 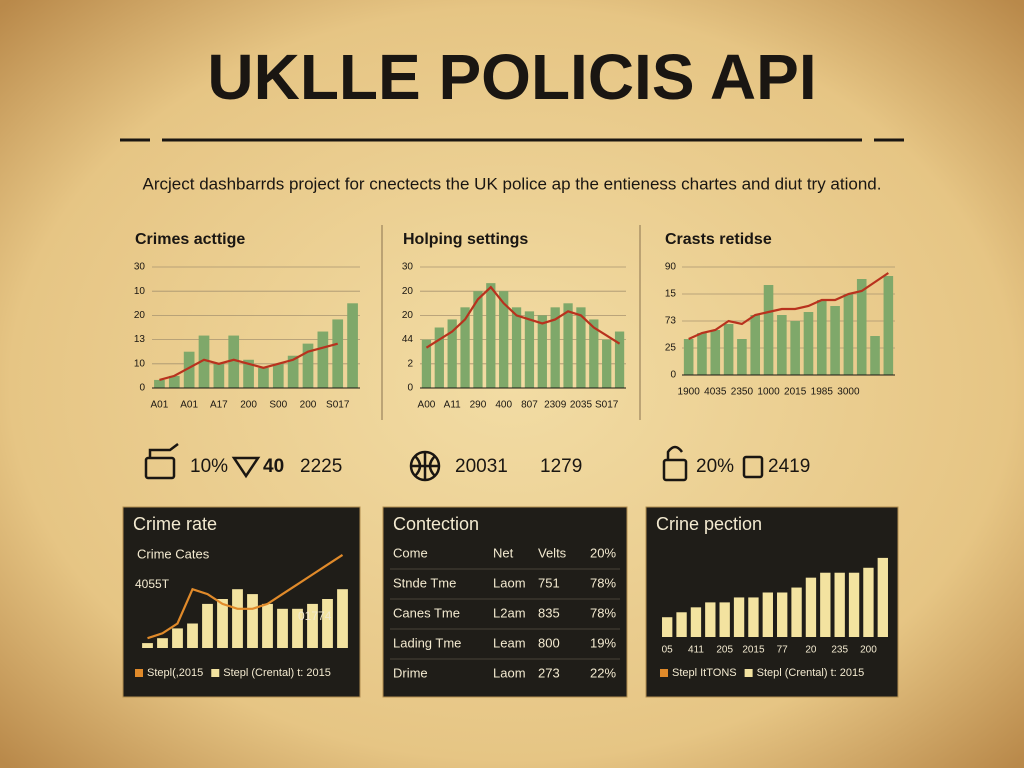 I want to click on x-tick-label: 2309, so click(x=555, y=405).